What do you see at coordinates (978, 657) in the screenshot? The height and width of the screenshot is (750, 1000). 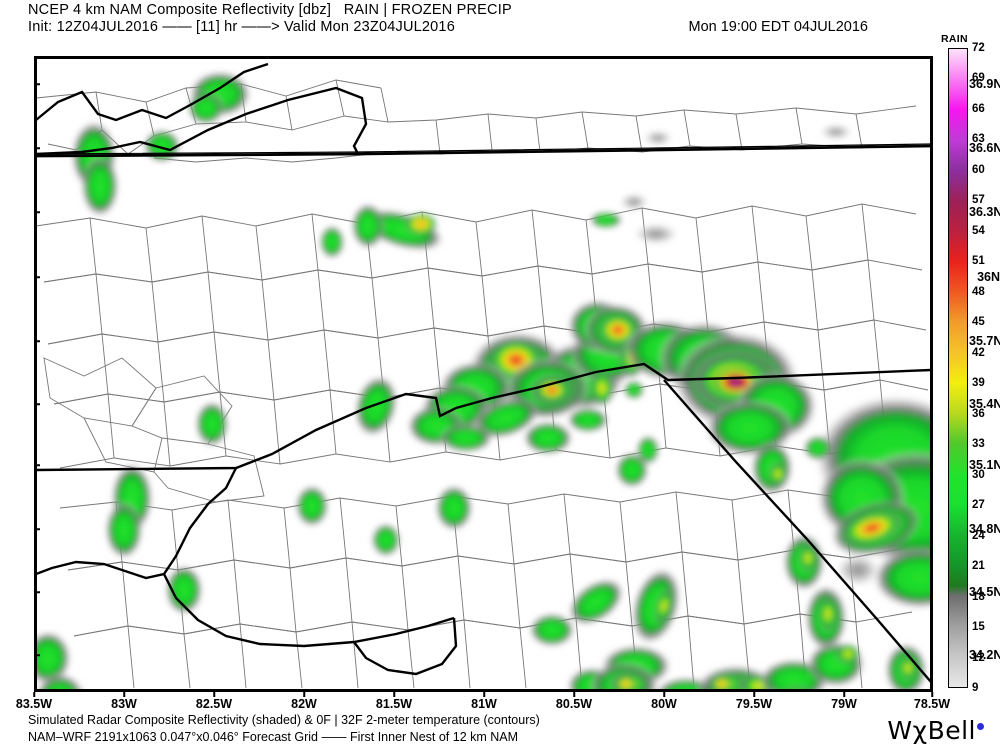 I see `colorbar-tick-label: 12` at bounding box center [978, 657].